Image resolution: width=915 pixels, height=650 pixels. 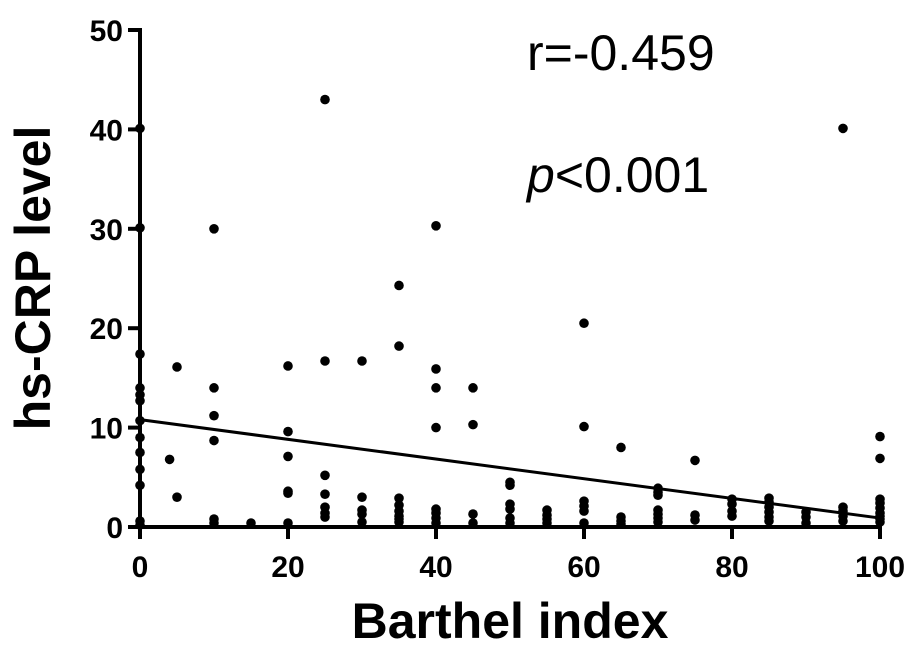 What do you see at coordinates (621, 53) in the screenshot?
I see `correlation-annotation: r=-0.459` at bounding box center [621, 53].